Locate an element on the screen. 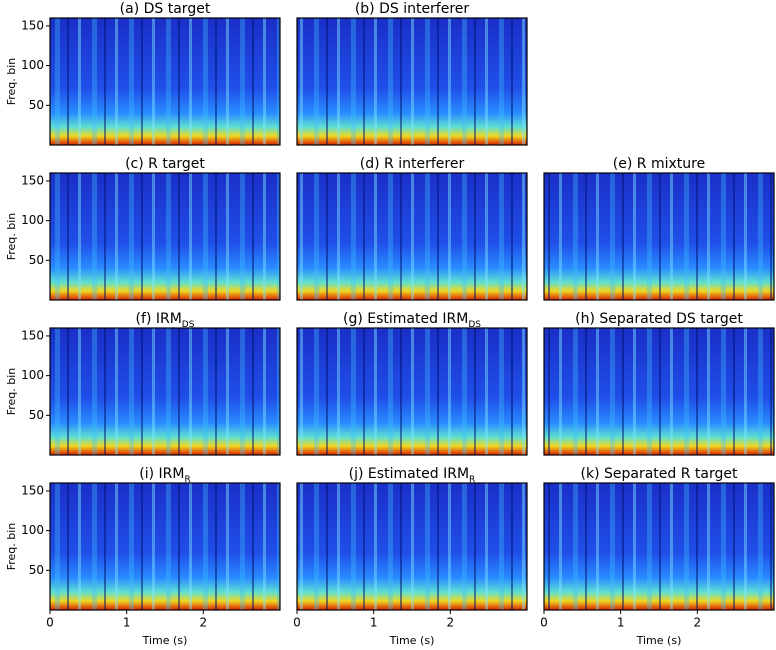  title-text: (e) R mixture is located at coordinates (659, 164).